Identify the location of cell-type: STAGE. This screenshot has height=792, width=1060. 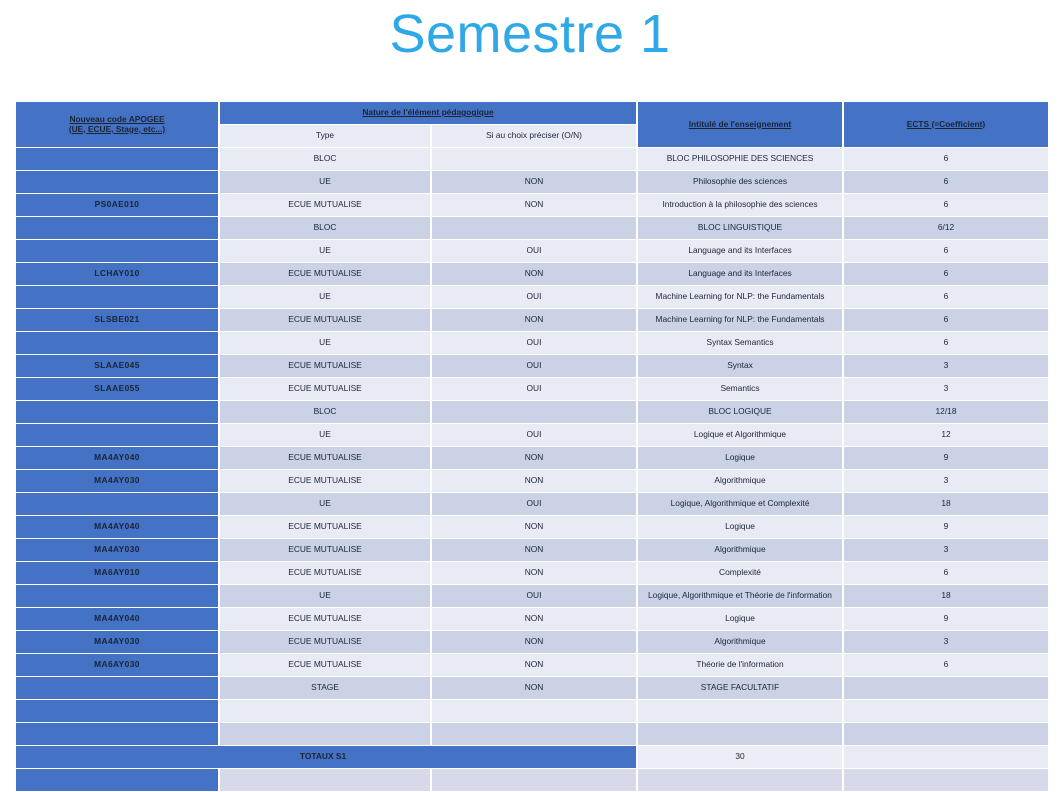
(326, 688).